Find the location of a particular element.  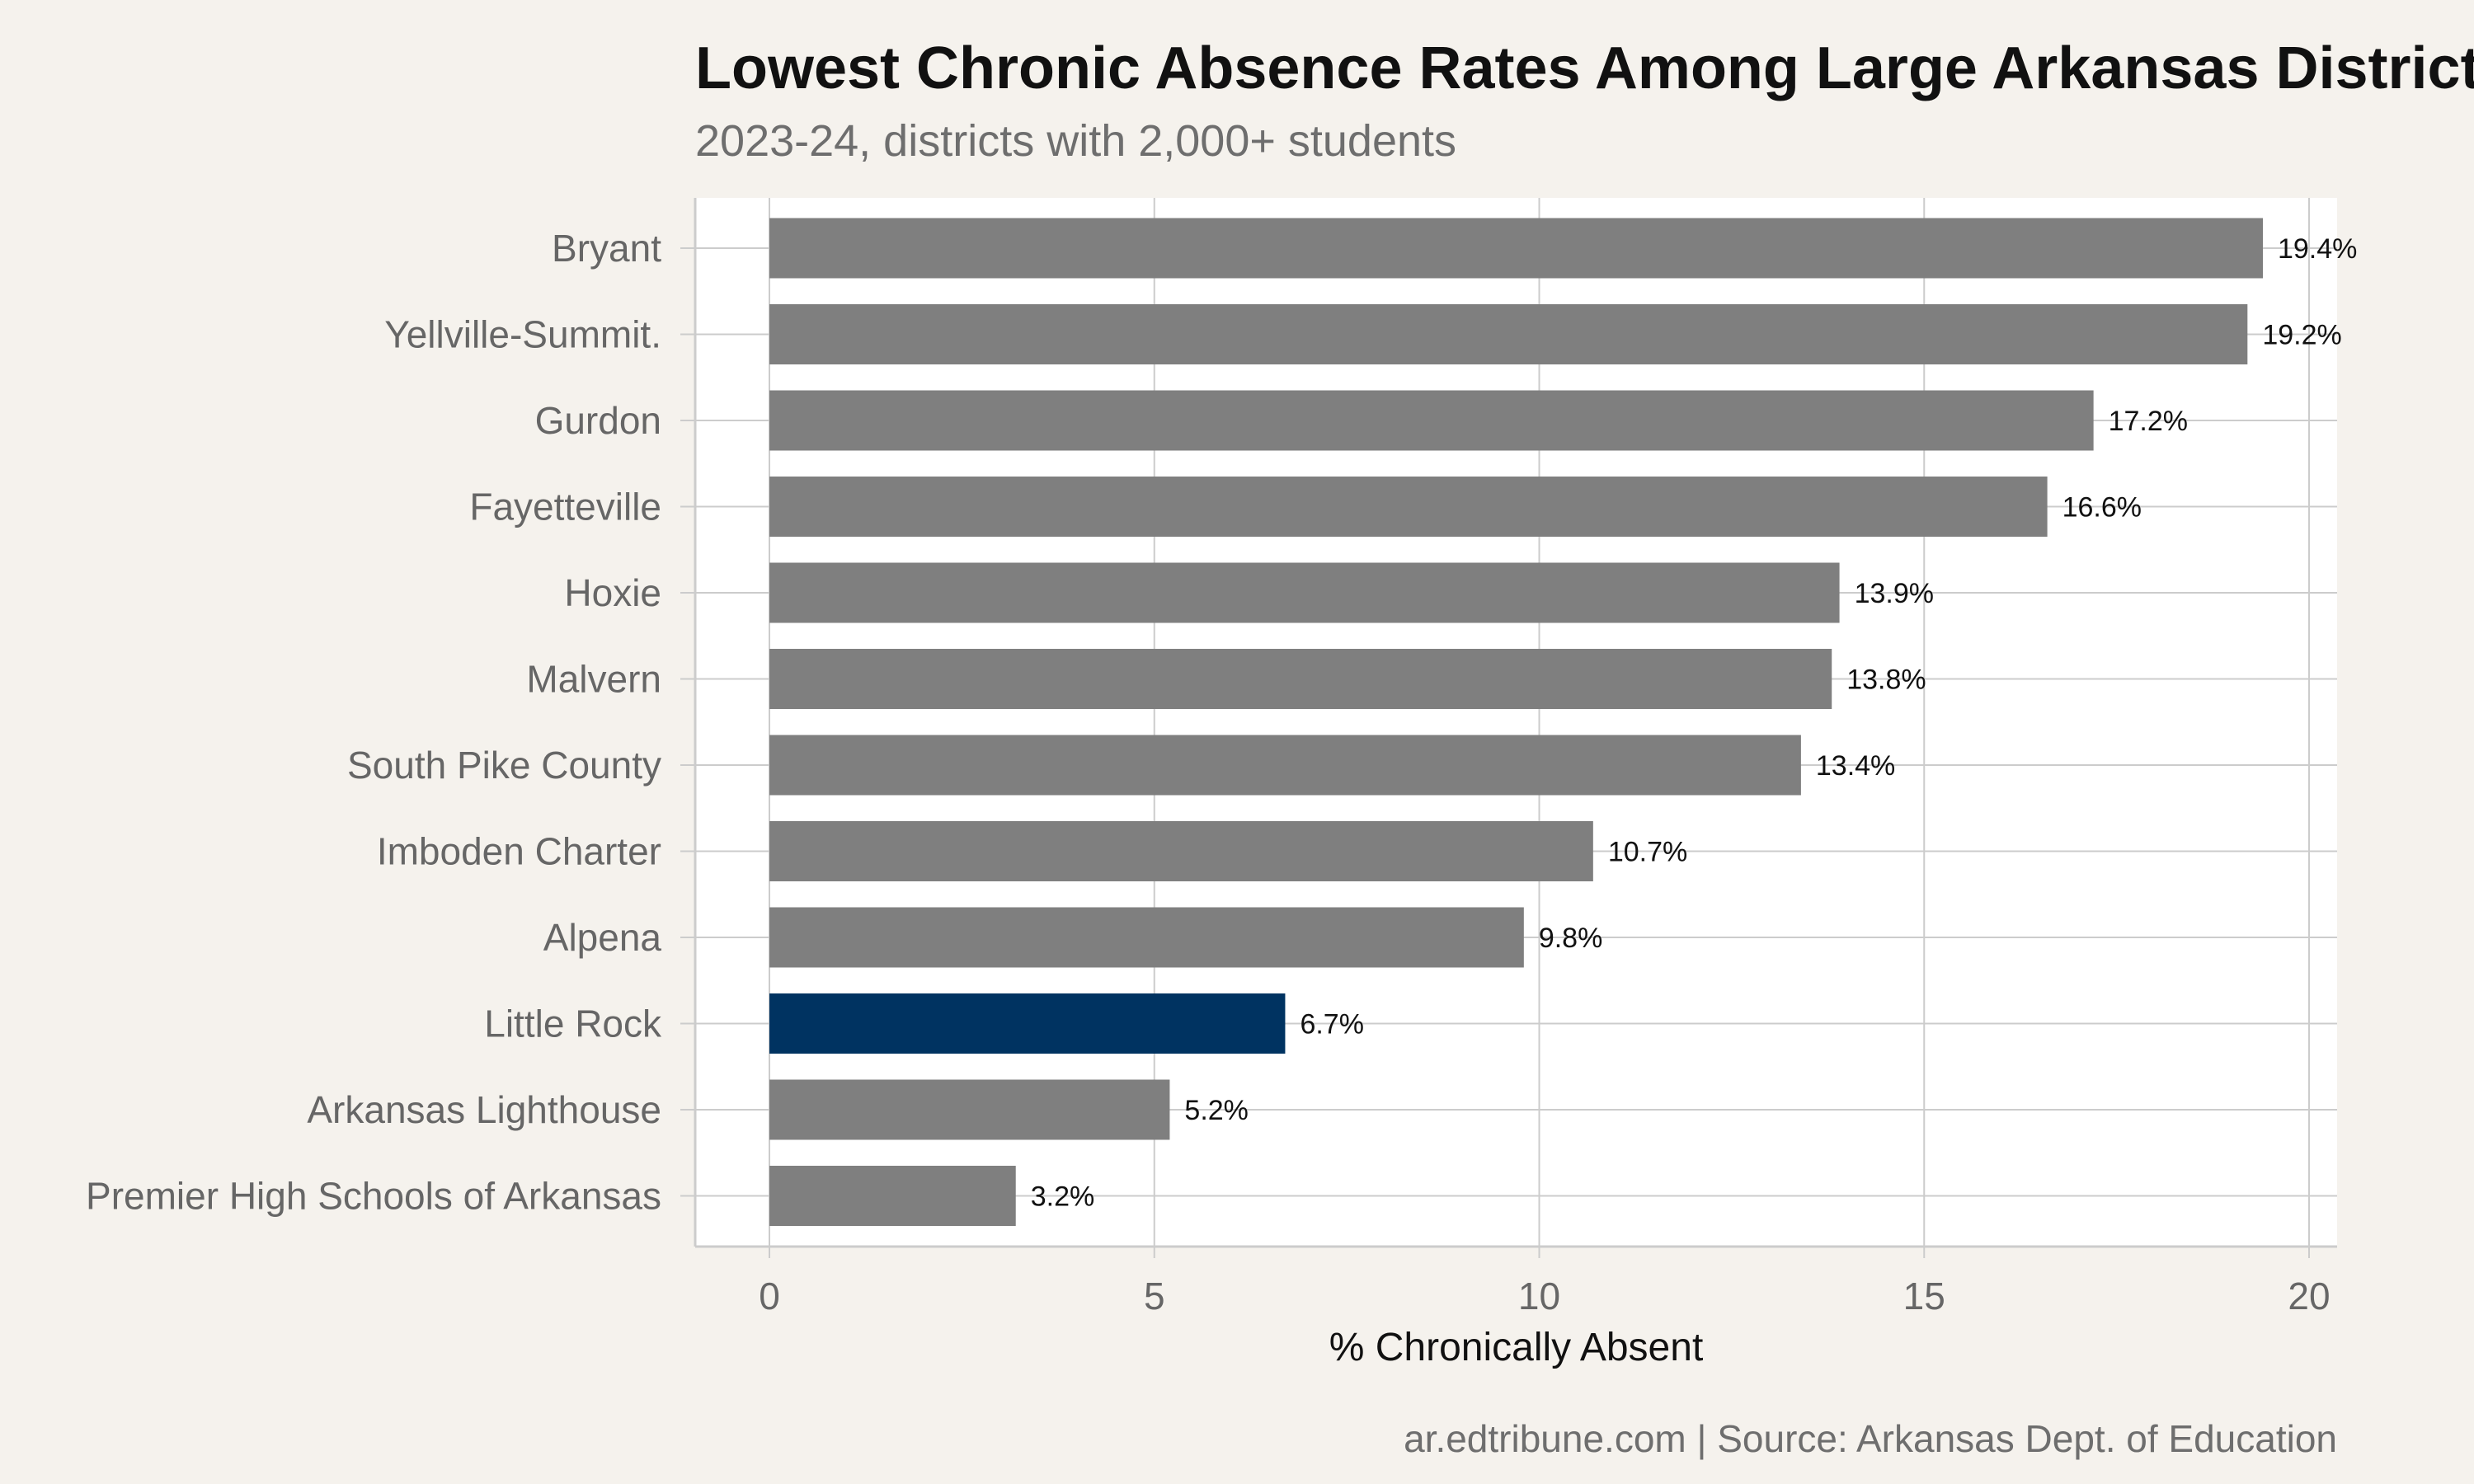

value-label: 6.7% is located at coordinates (1332, 1024).